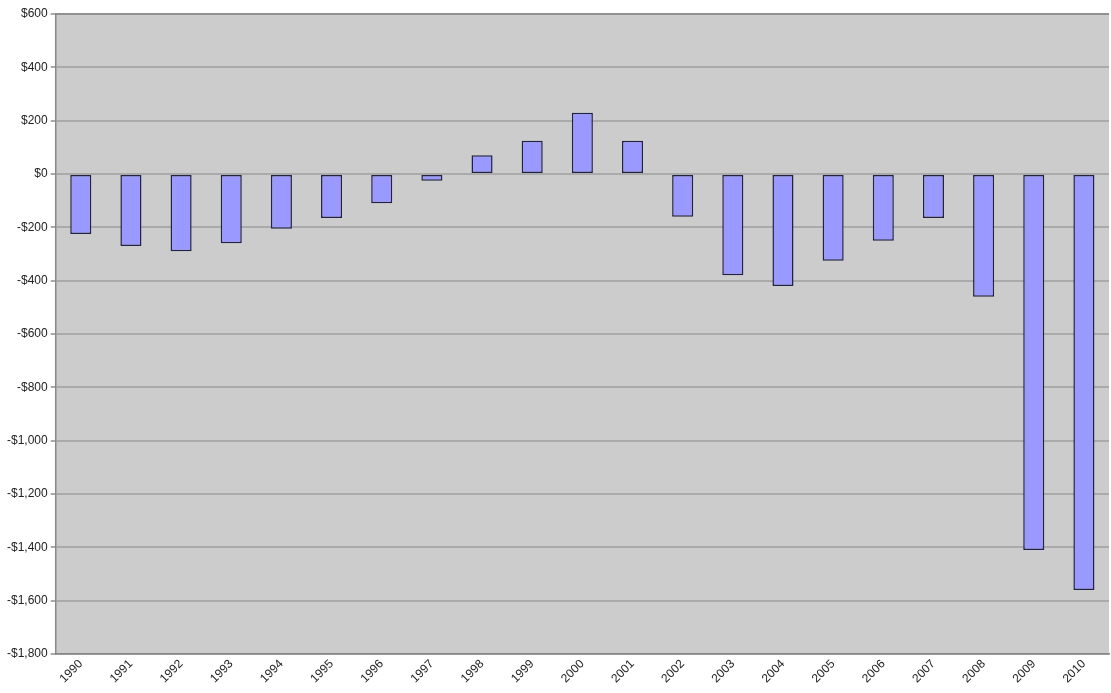 Image resolution: width=1111 pixels, height=693 pixels. Describe the element at coordinates (33, 226) in the screenshot. I see `y-tick-label: -$200` at that location.